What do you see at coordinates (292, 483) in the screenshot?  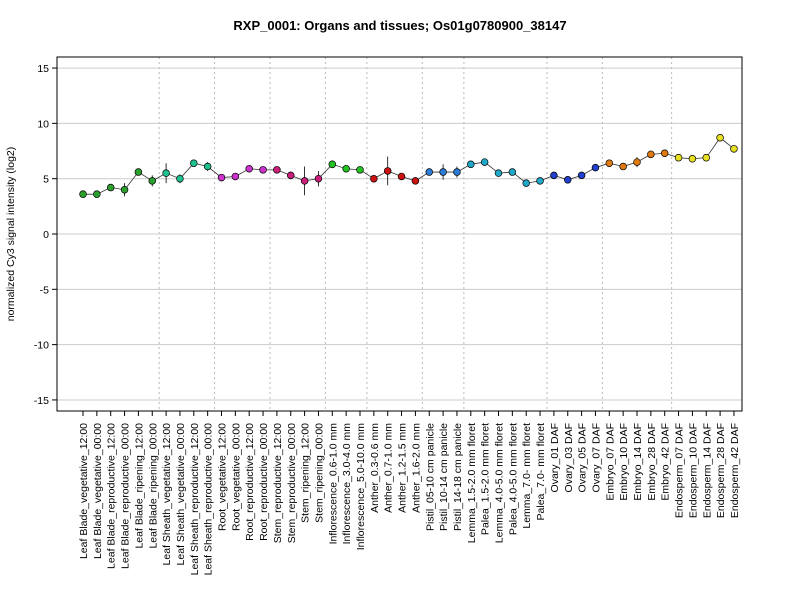 I see `x-tick-label: Stem_reproductive_00:00` at bounding box center [292, 483].